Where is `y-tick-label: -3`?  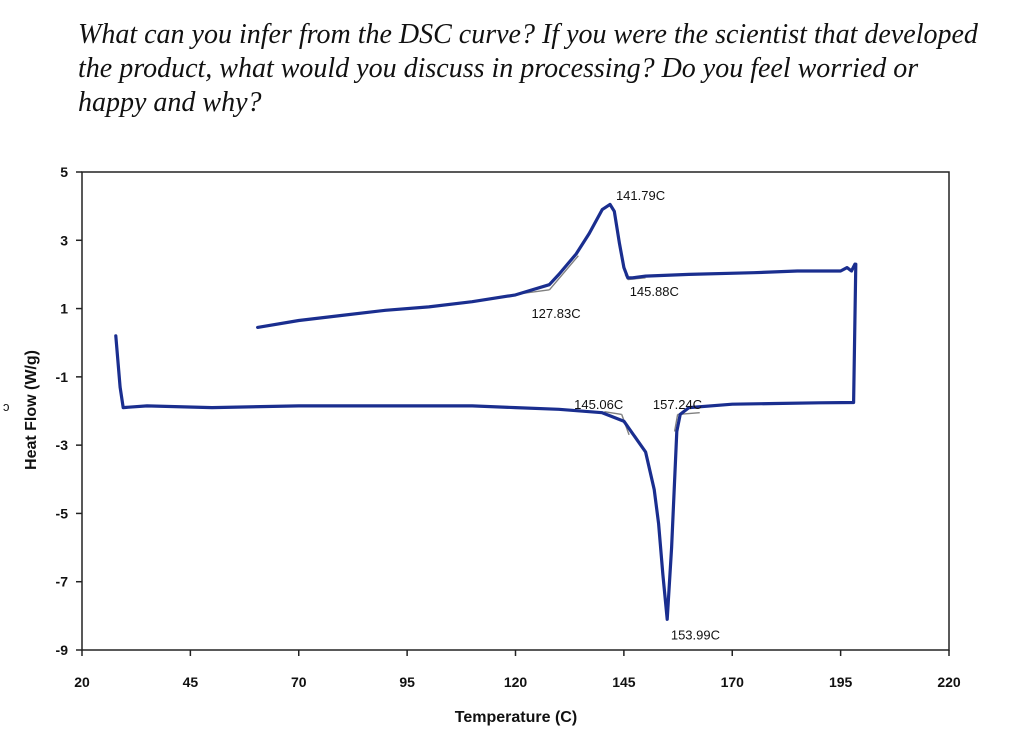
y-tick-label: -3 is located at coordinates (62, 445).